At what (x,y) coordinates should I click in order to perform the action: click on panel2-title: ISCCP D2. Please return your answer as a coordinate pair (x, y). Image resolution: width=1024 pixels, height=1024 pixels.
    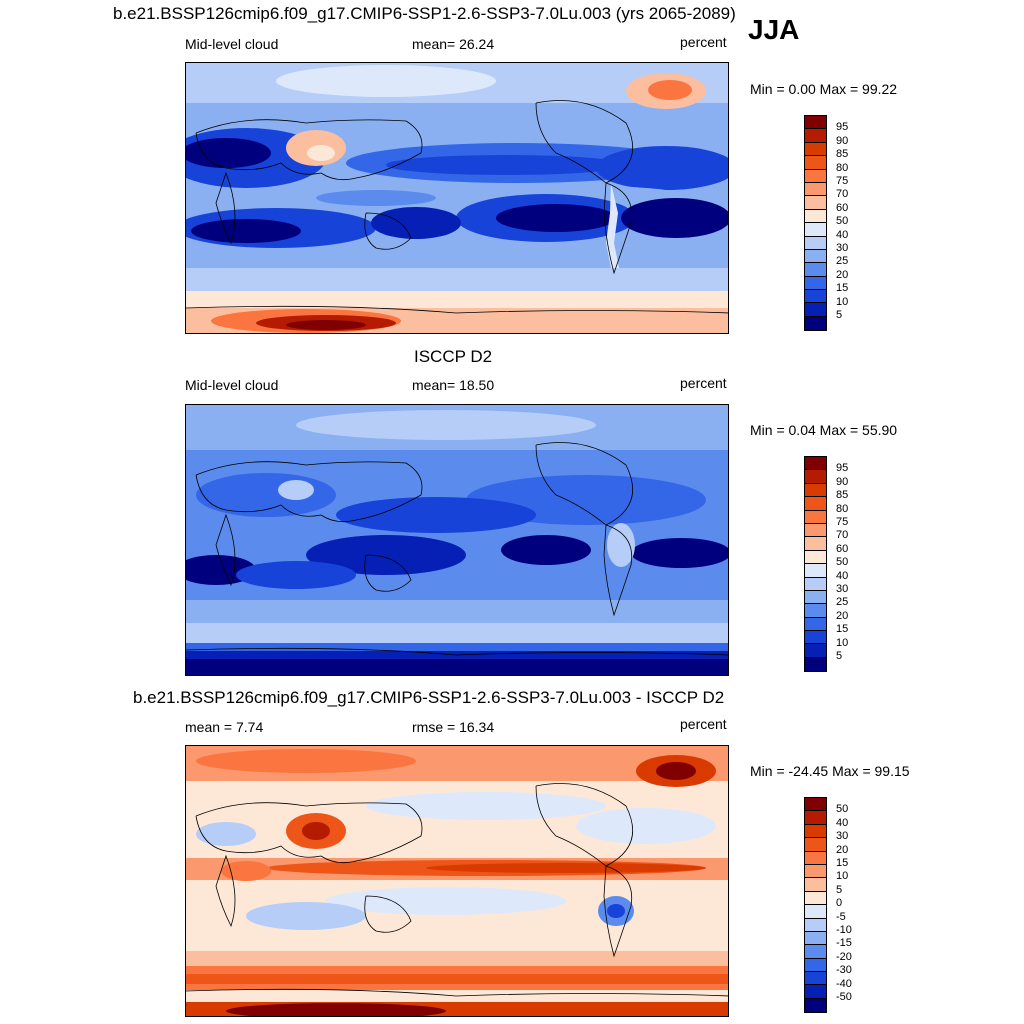
    Looking at the image, I should click on (453, 356).